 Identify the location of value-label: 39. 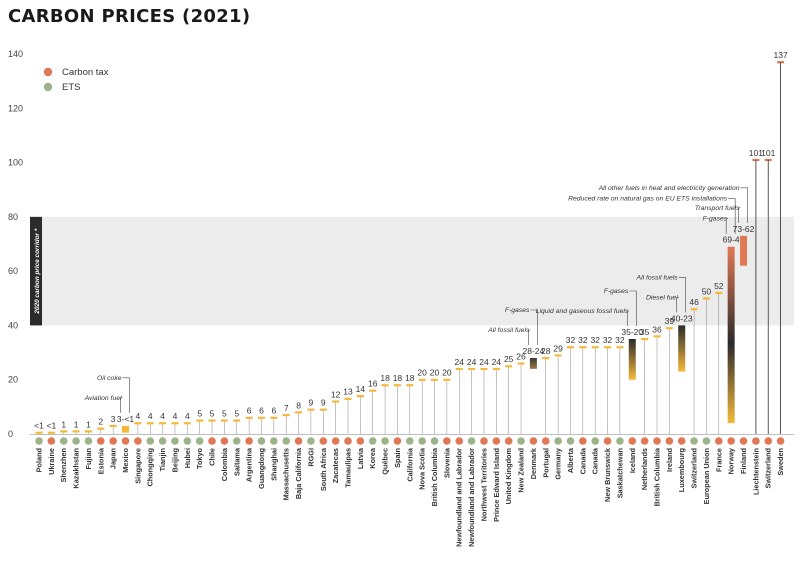
(670, 321).